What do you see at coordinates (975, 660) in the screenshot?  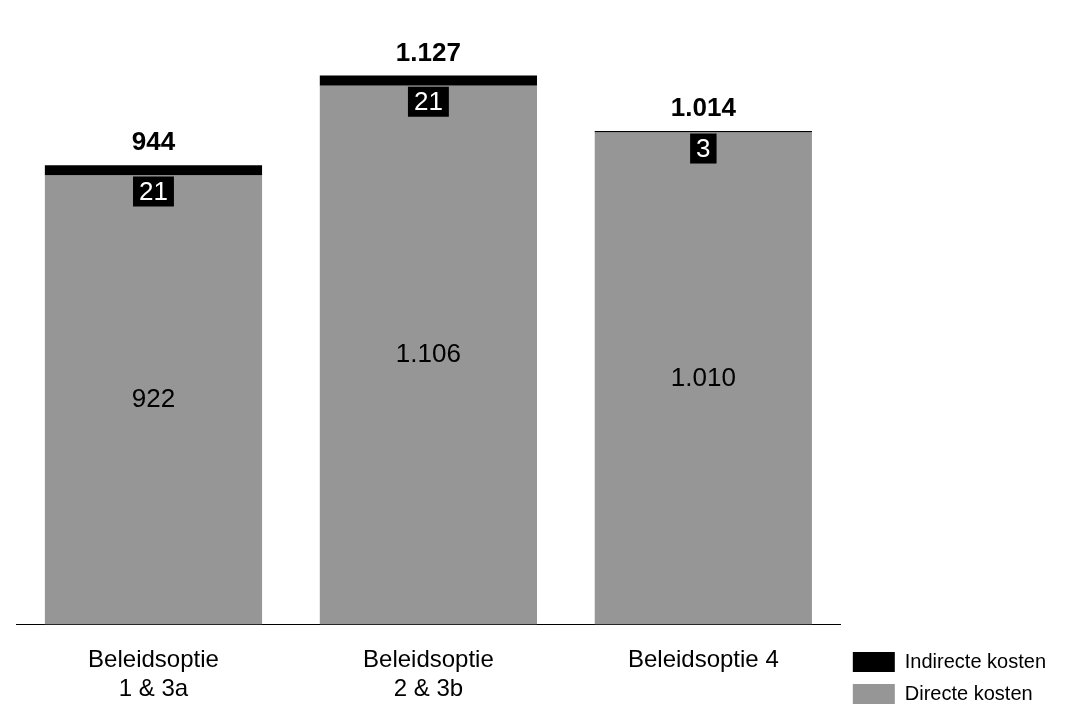 I see `legend-label: Indirecte kosten` at bounding box center [975, 660].